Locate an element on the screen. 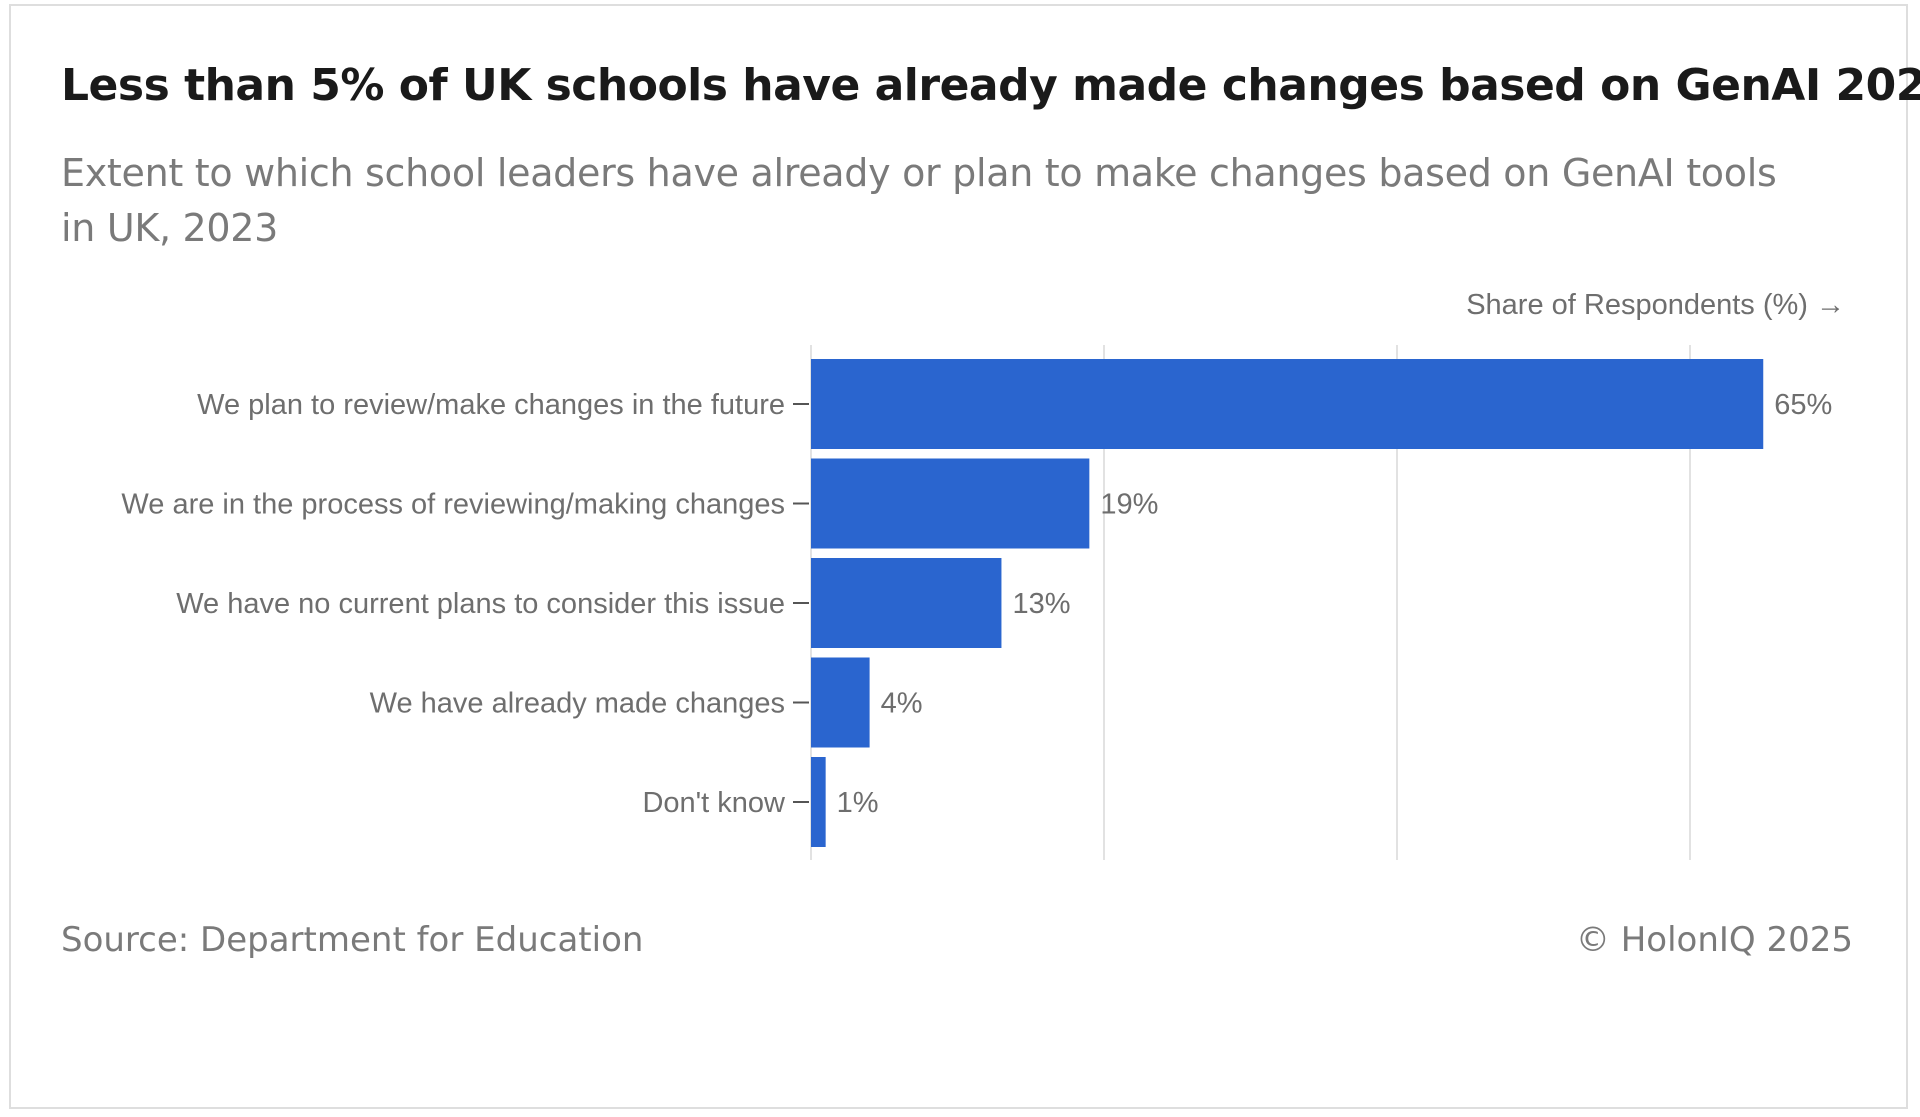  copyright-note: © HolonIQ 2025 is located at coordinates (1714, 940).